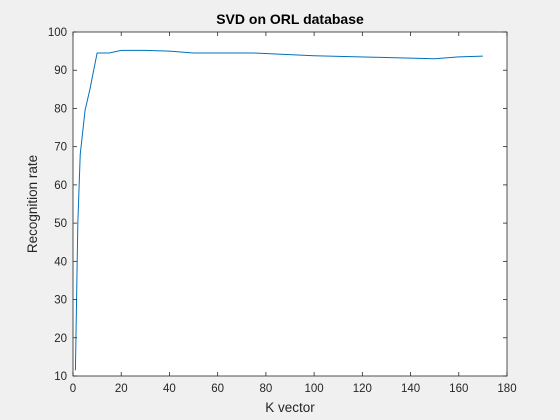 This screenshot has height=420, width=560. I want to click on y-axis-title: Recognition rate, so click(32, 204).